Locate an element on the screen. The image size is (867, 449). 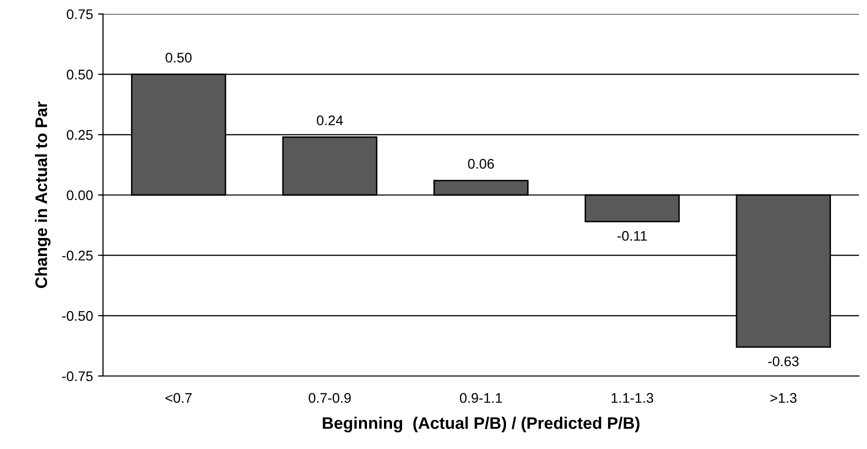
y-tick-label: 0.25 is located at coordinates (79, 135).